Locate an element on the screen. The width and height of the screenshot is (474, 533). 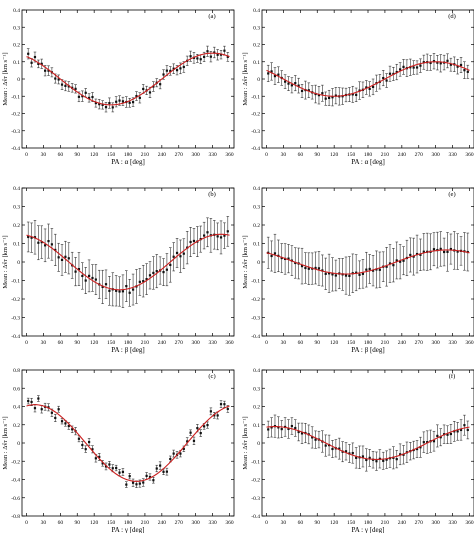
y-tick-label: 0.1 is located at coordinates (16, 63).